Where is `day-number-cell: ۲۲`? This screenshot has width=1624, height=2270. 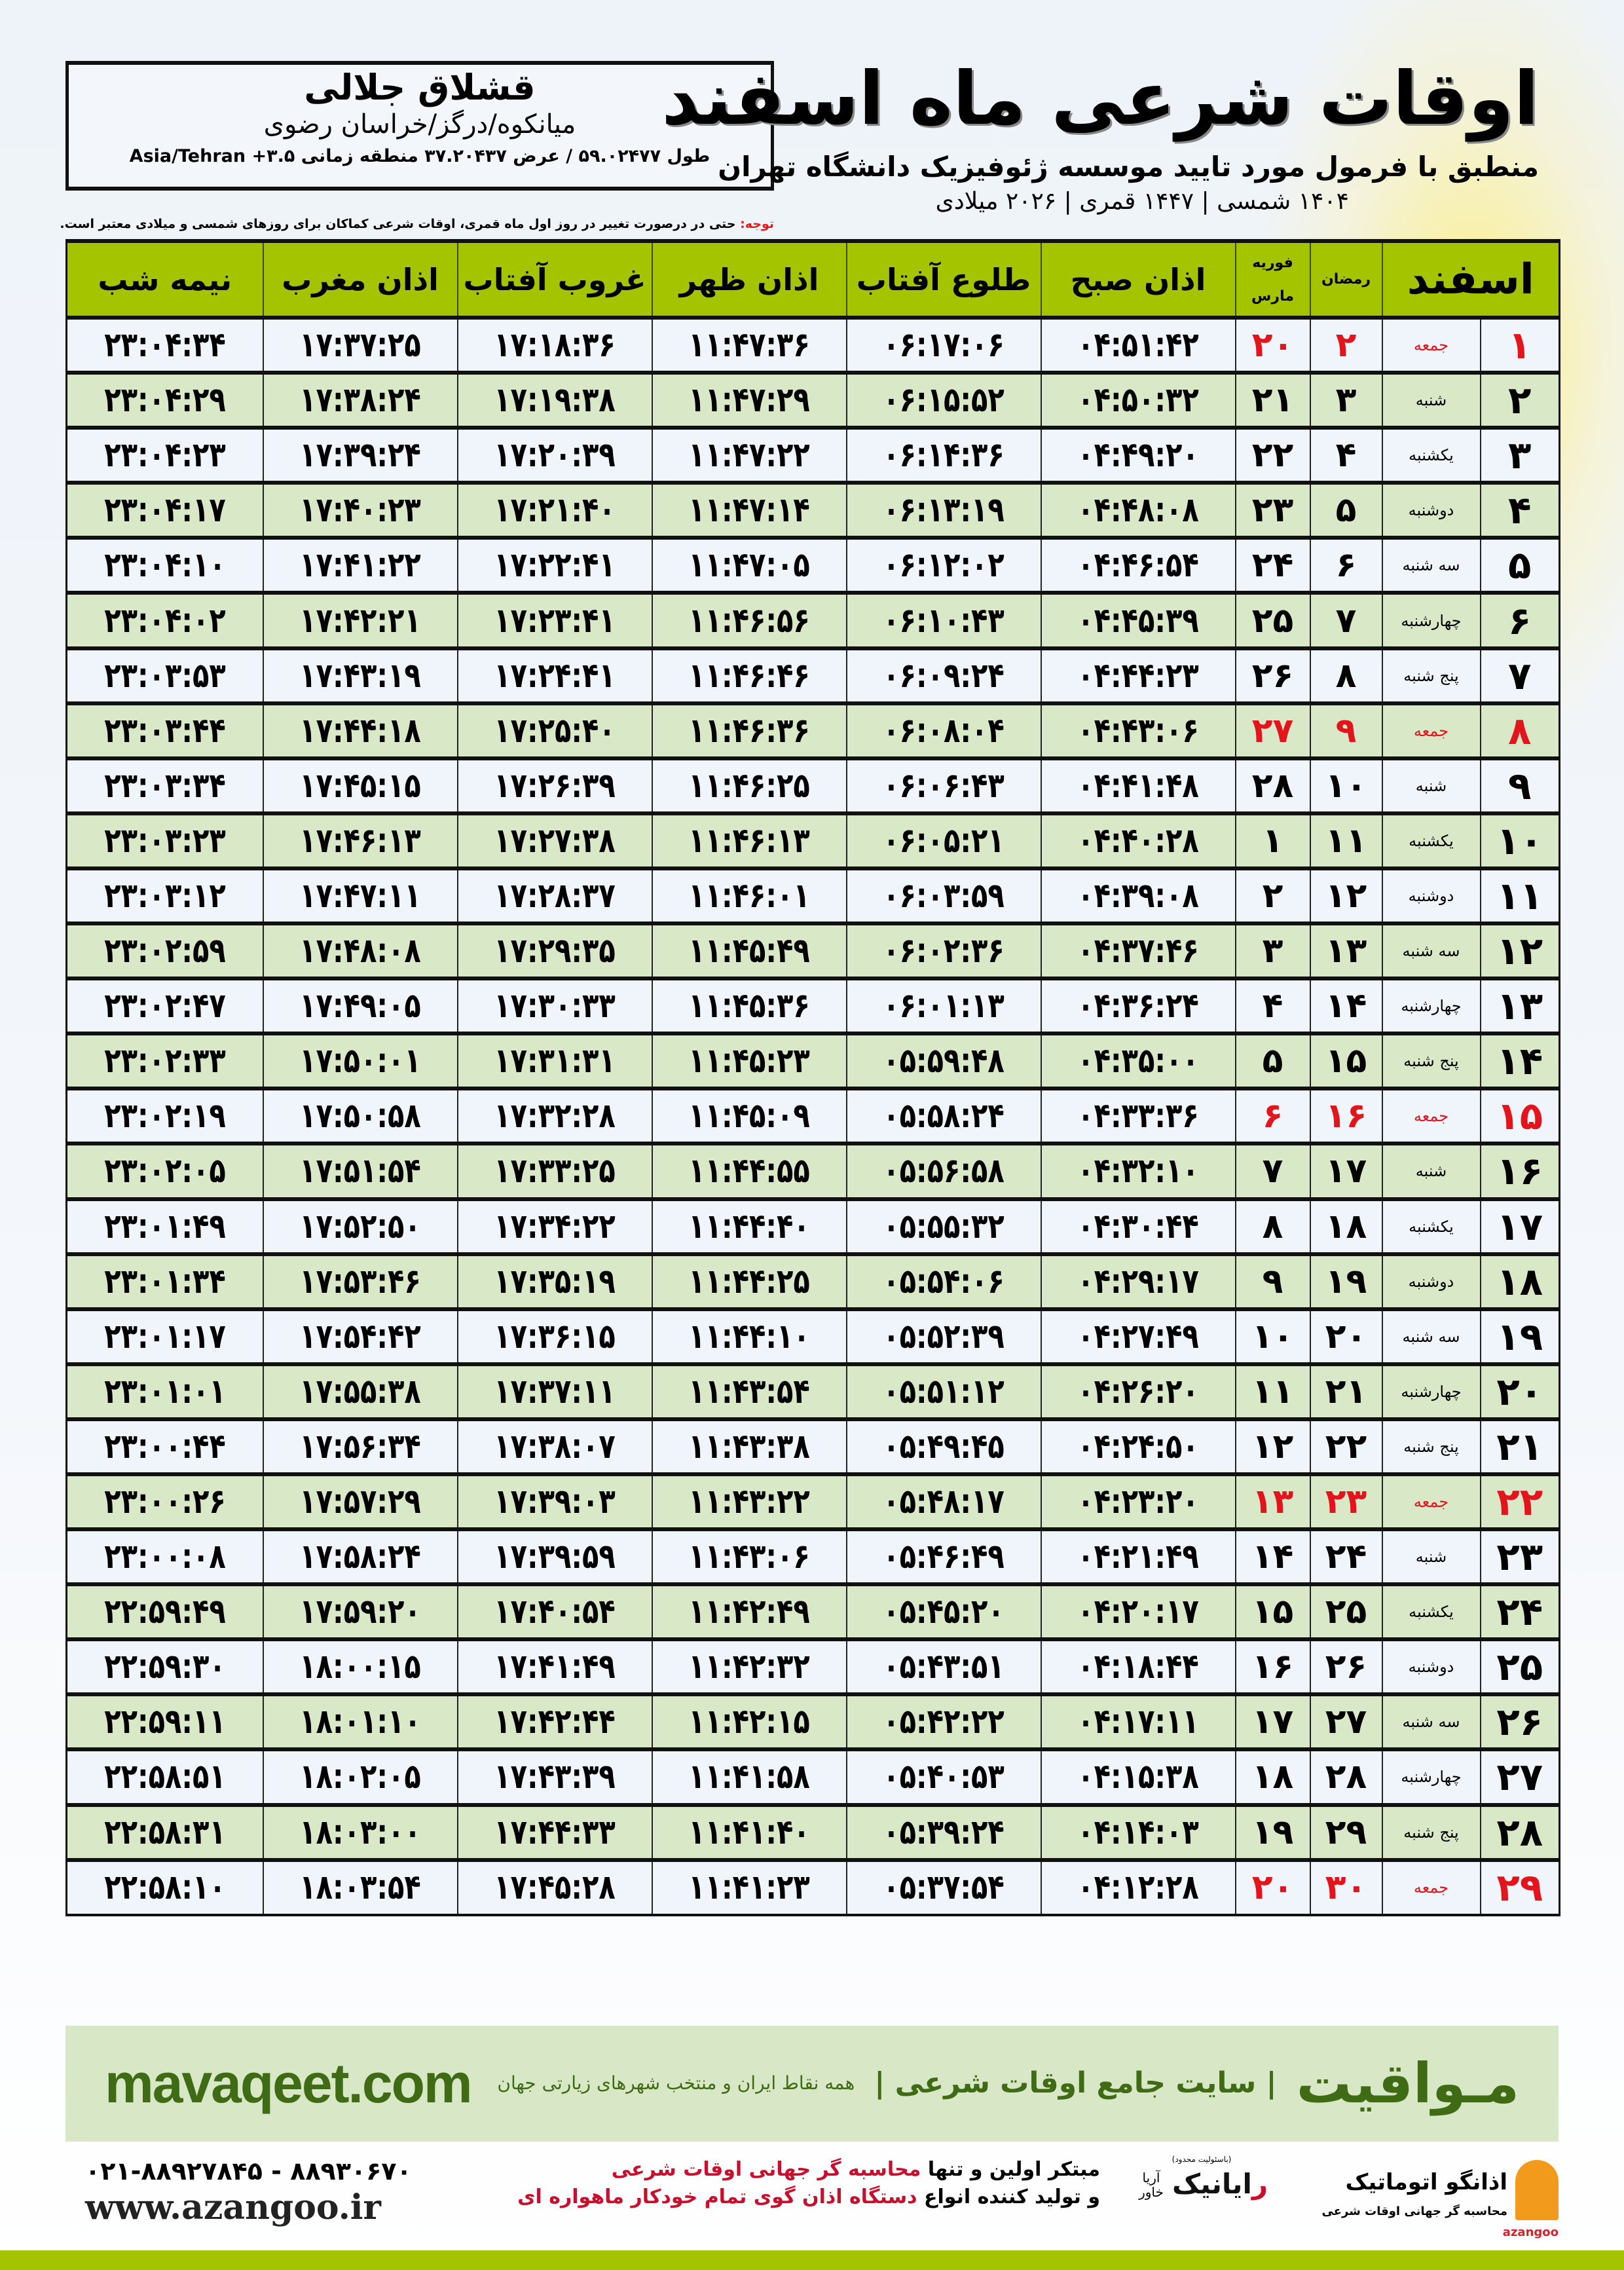
day-number-cell: ۲۲ is located at coordinates (1519, 1501).